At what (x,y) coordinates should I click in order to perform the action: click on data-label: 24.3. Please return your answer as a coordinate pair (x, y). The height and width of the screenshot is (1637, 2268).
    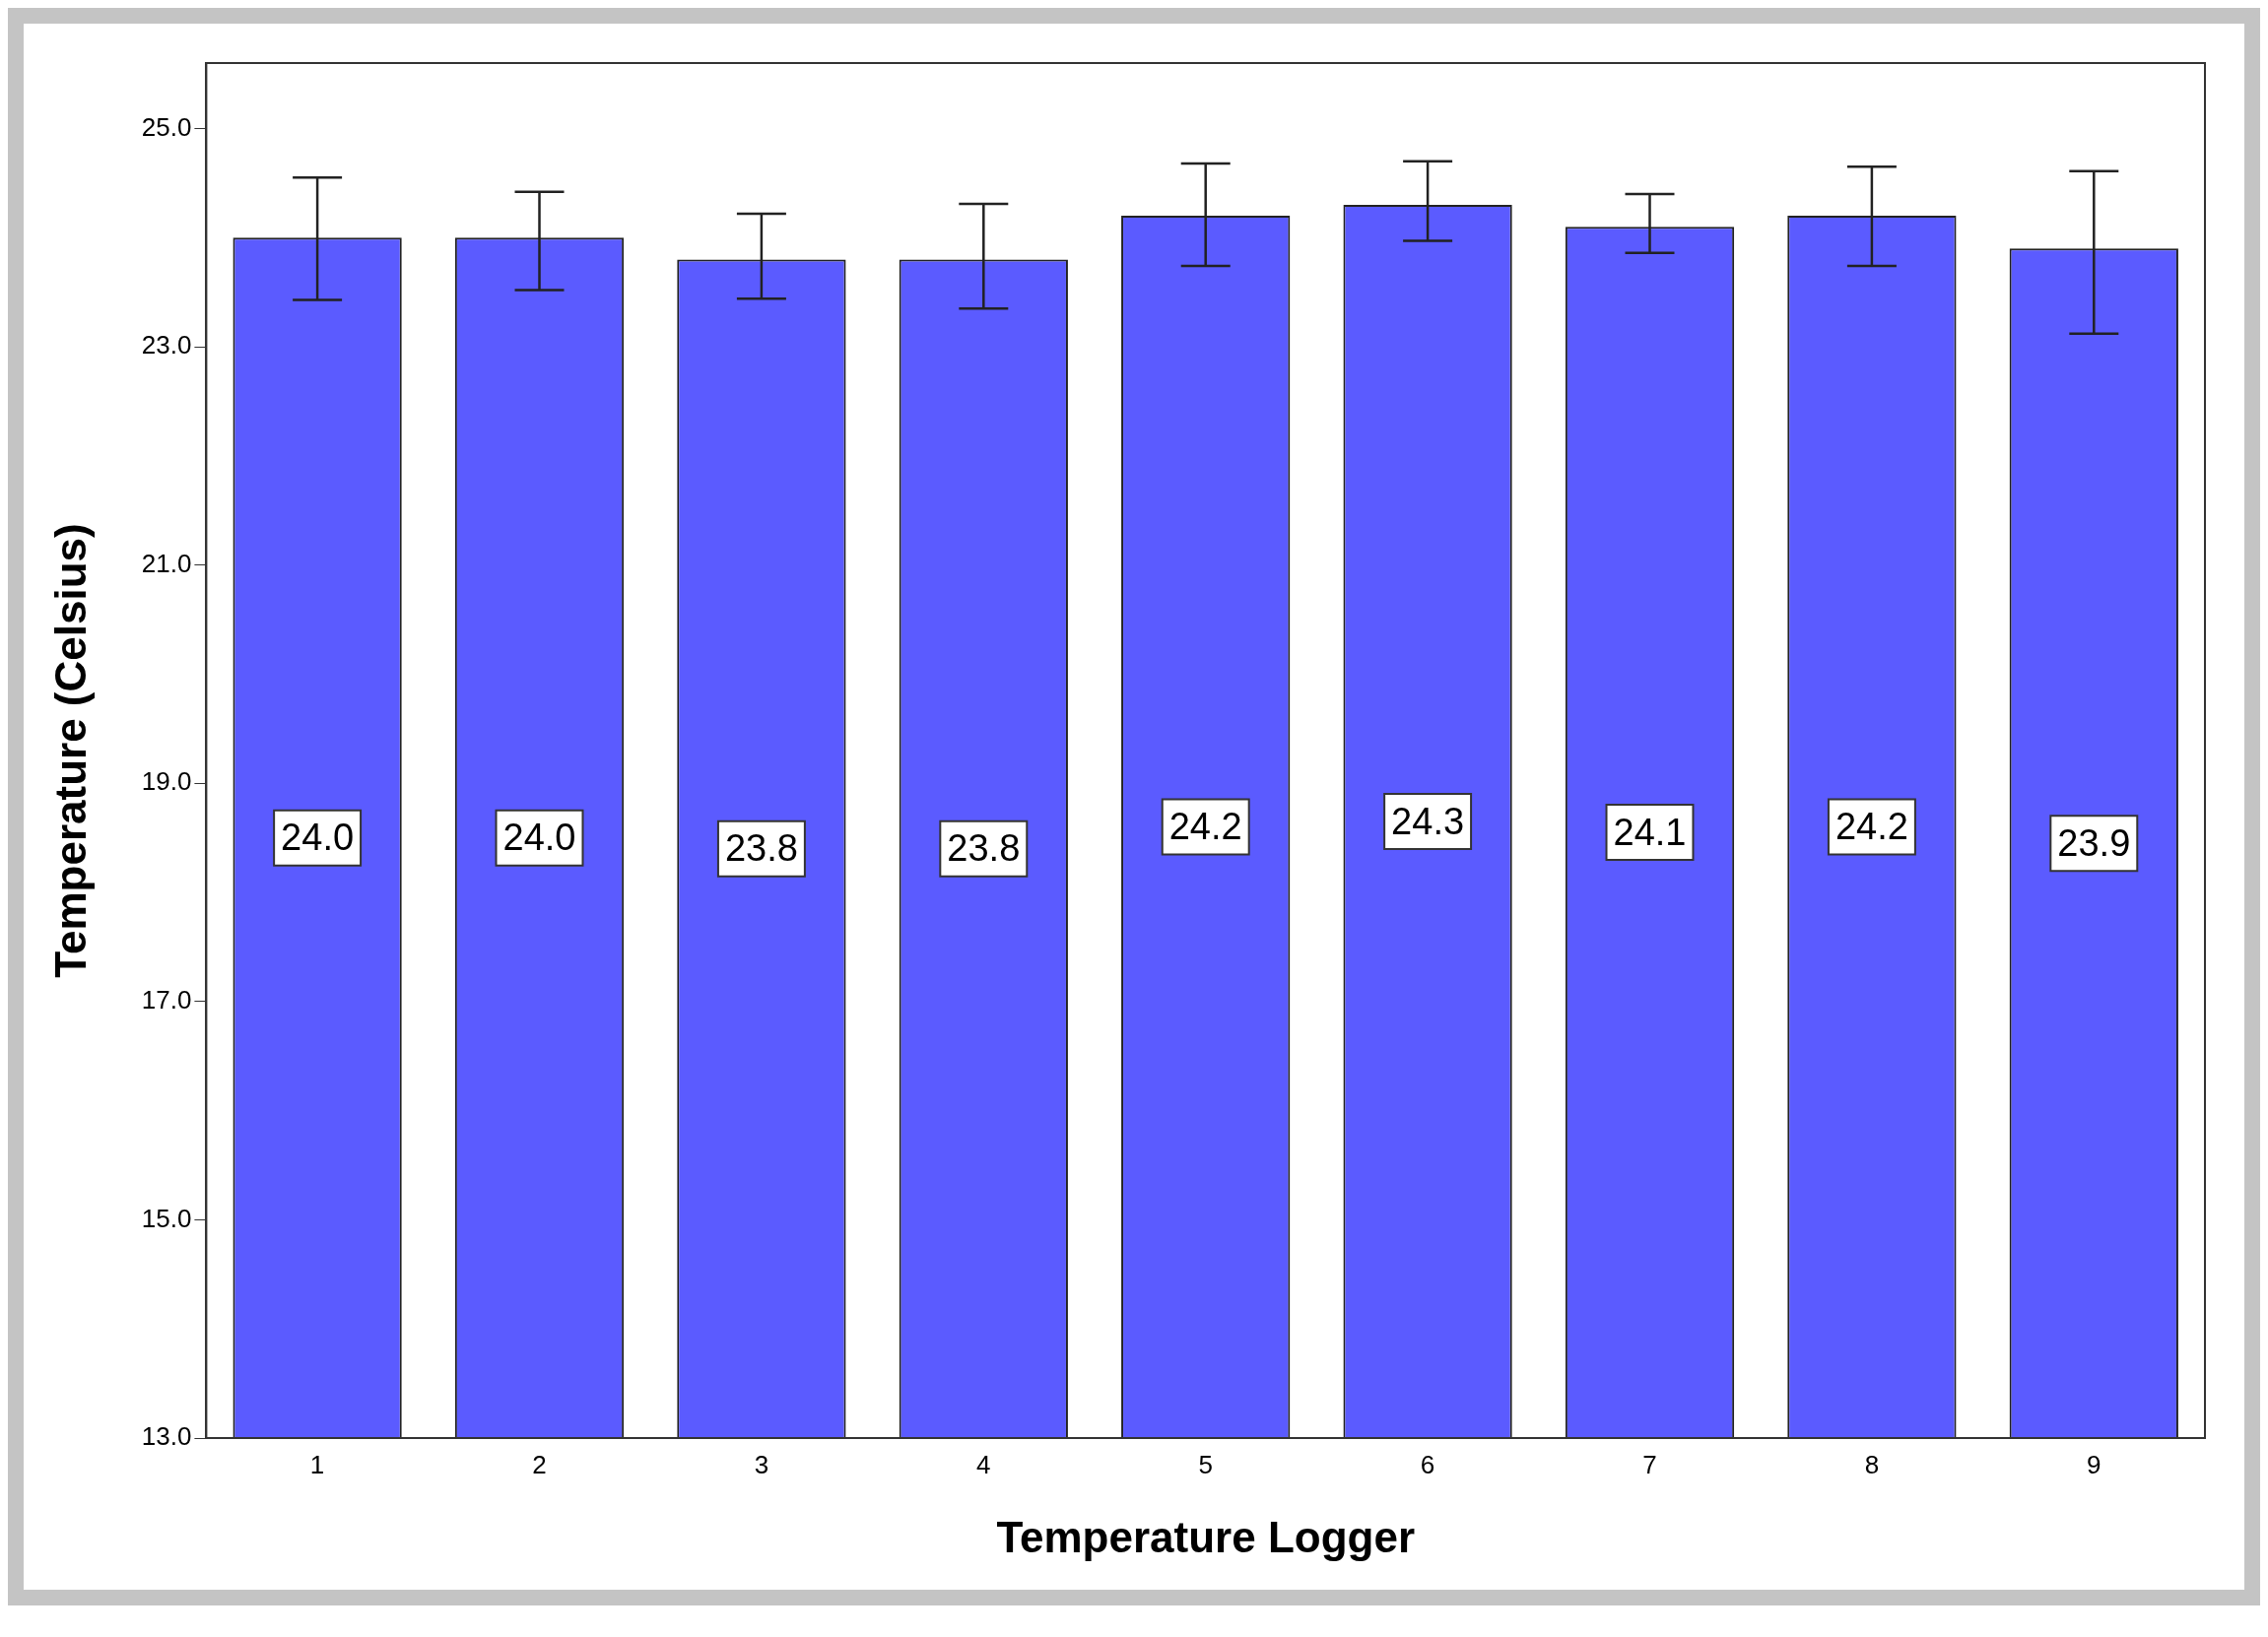
    Looking at the image, I should click on (1428, 821).